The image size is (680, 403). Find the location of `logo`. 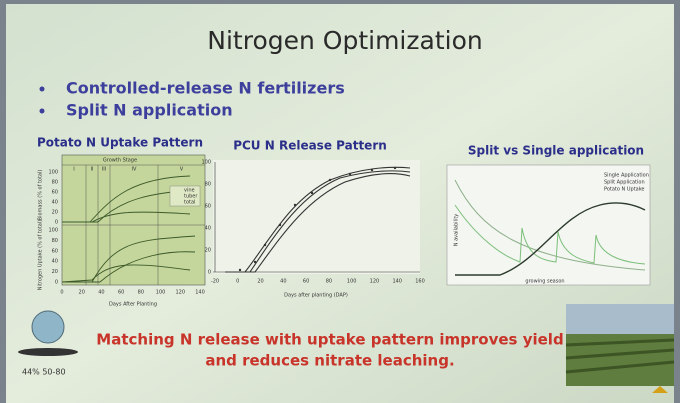

logo is located at coordinates (660, 389).